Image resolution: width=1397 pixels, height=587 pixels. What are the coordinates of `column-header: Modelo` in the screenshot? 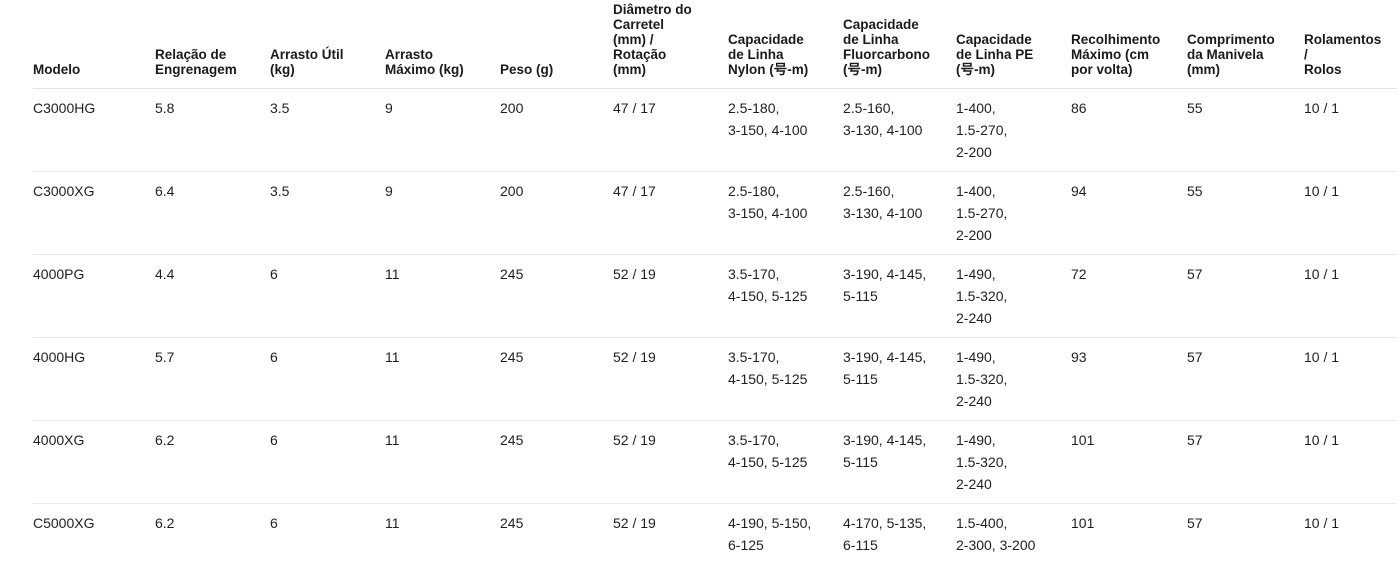 It's located at (94, 44).